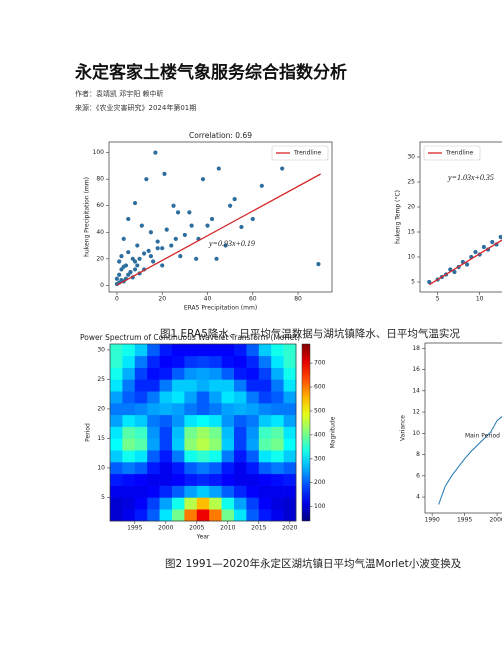 This screenshot has width=502, height=649. I want to click on y-tick-label: 100, so click(99, 152).